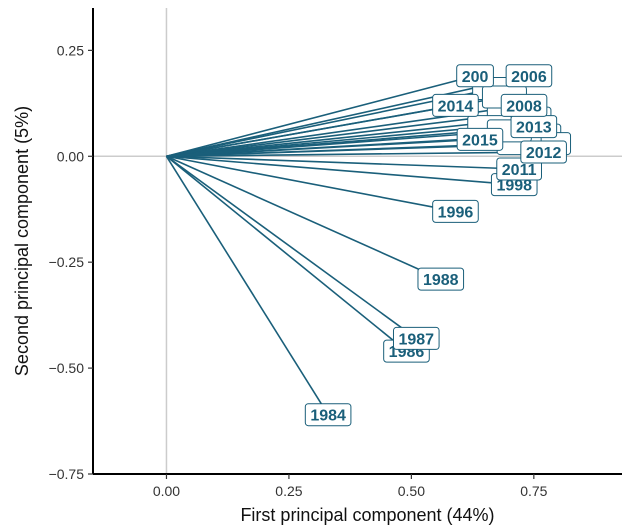  I want to click on loading-vector-2006, so click(348, 116).